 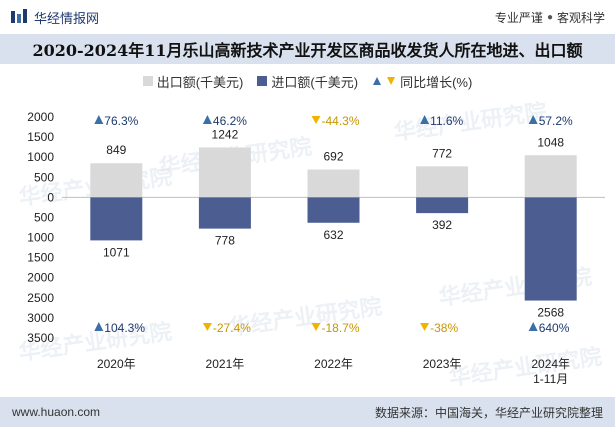 What do you see at coordinates (67, 18) in the screenshot?
I see `brand-name: 华经情报网` at bounding box center [67, 18].